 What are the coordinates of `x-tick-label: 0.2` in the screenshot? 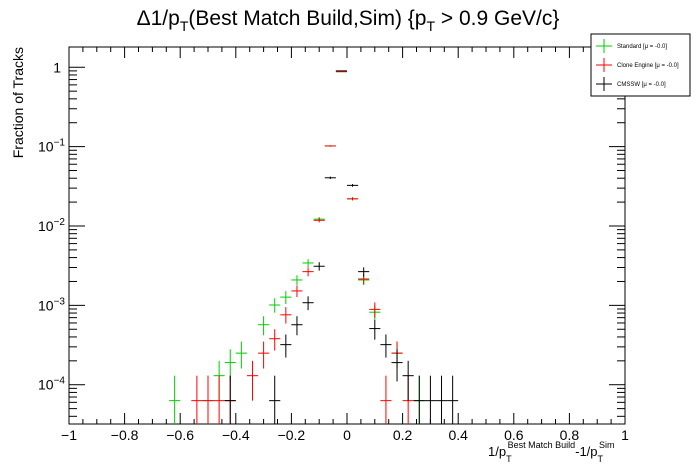 It's located at (403, 435).